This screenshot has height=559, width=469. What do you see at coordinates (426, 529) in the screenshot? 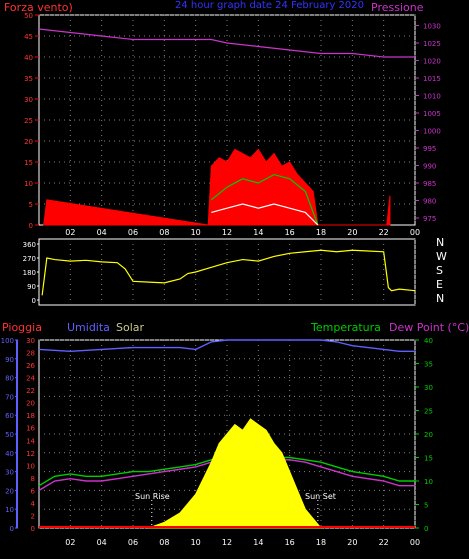
I see `temperature-tick-label: 0` at bounding box center [426, 529].